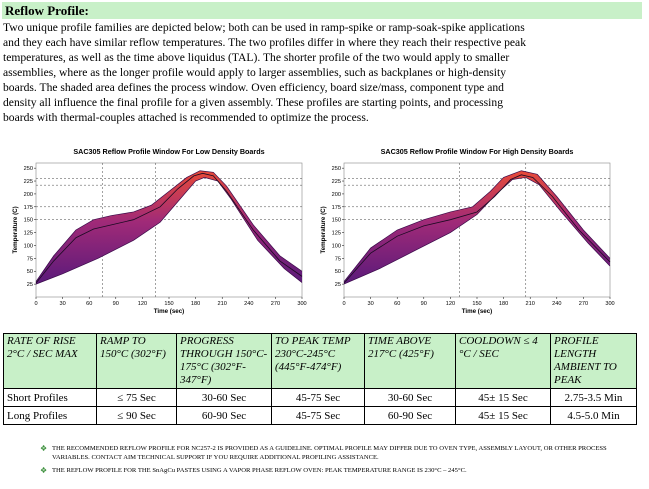  Describe the element at coordinates (50, 361) in the screenshot. I see `header-rate-of-rise: RATE OF RISE 2°C / SEC MAX` at that location.